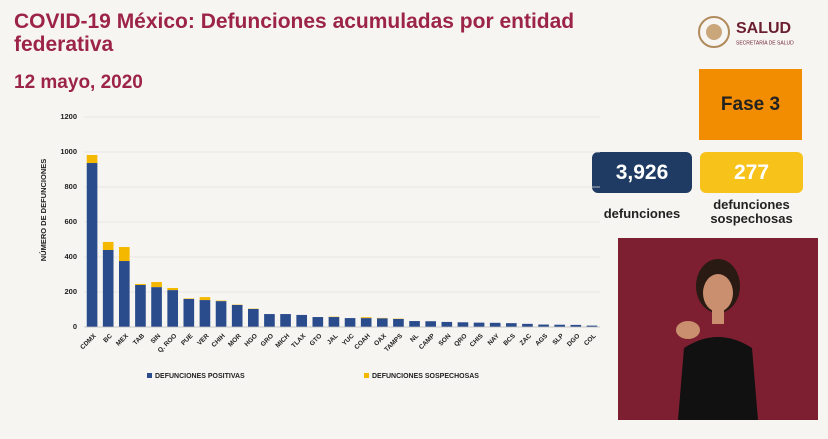 This screenshot has width=828, height=439. Describe the element at coordinates (70, 291) in the screenshot. I see `y-tick-label: 200` at that location.